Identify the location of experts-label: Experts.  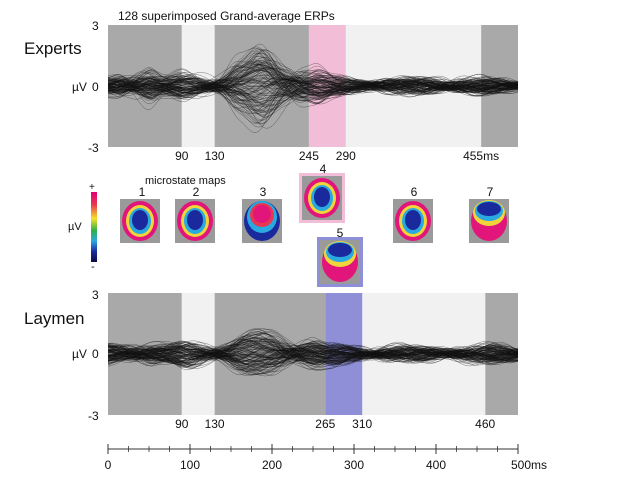
(53, 48).